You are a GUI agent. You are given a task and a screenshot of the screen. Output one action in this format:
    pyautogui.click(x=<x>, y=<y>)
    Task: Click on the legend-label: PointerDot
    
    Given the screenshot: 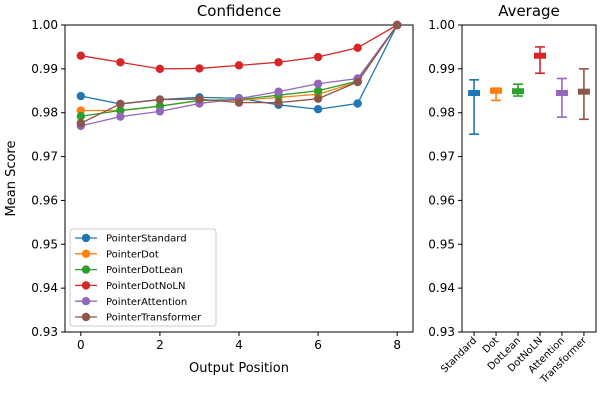 What is the action you would take?
    pyautogui.click(x=132, y=254)
    